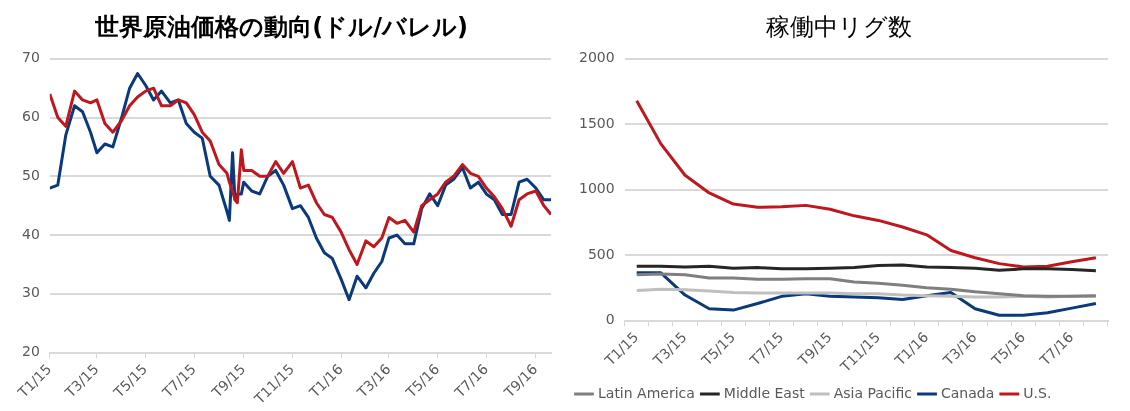 This screenshot has height=411, width=1130. What do you see at coordinates (968, 392) in the screenshot?
I see `legend-label: Canada` at bounding box center [968, 392].